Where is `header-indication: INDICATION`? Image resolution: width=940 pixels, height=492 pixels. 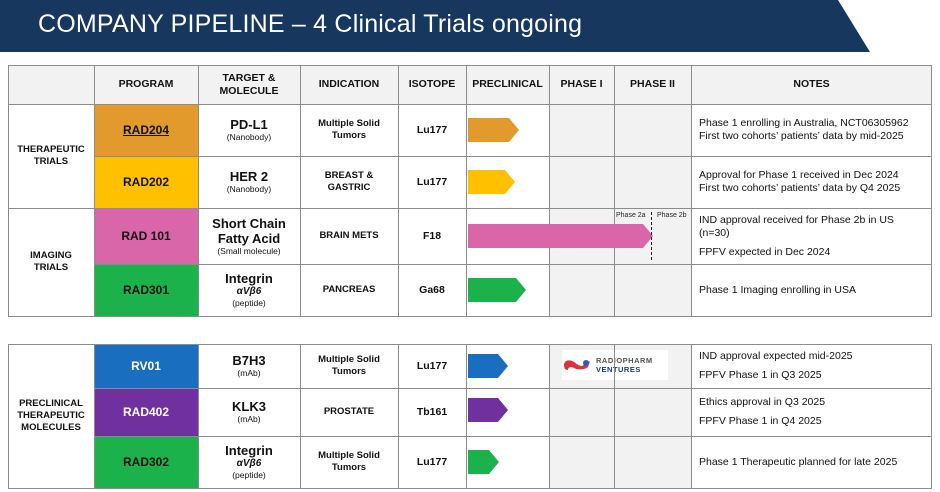 header-indication: INDICATION is located at coordinates (349, 84).